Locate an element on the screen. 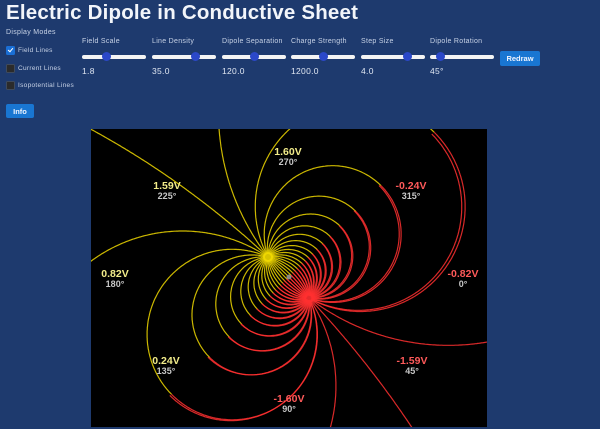 This screenshot has height=429, width=600. dipole-separation-label: Dipole Separation is located at coordinates (252, 41).